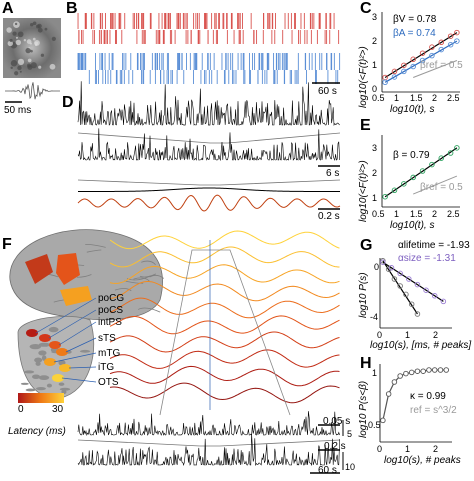 Image resolution: width=474 pixels, height=481 pixels. What do you see at coordinates (377, 267) in the screenshot?
I see `g-ytick: 0` at bounding box center [377, 267].